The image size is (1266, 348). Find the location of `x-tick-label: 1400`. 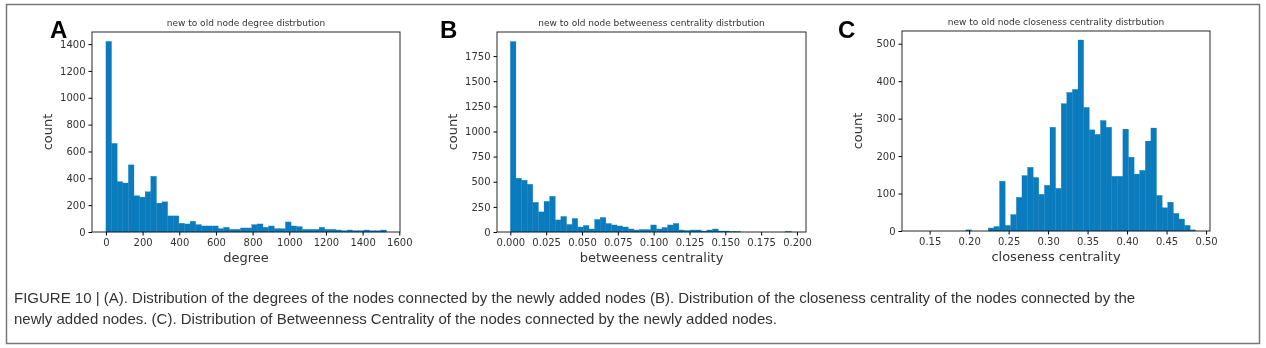

x-tick-label: 1400 is located at coordinates (363, 242).